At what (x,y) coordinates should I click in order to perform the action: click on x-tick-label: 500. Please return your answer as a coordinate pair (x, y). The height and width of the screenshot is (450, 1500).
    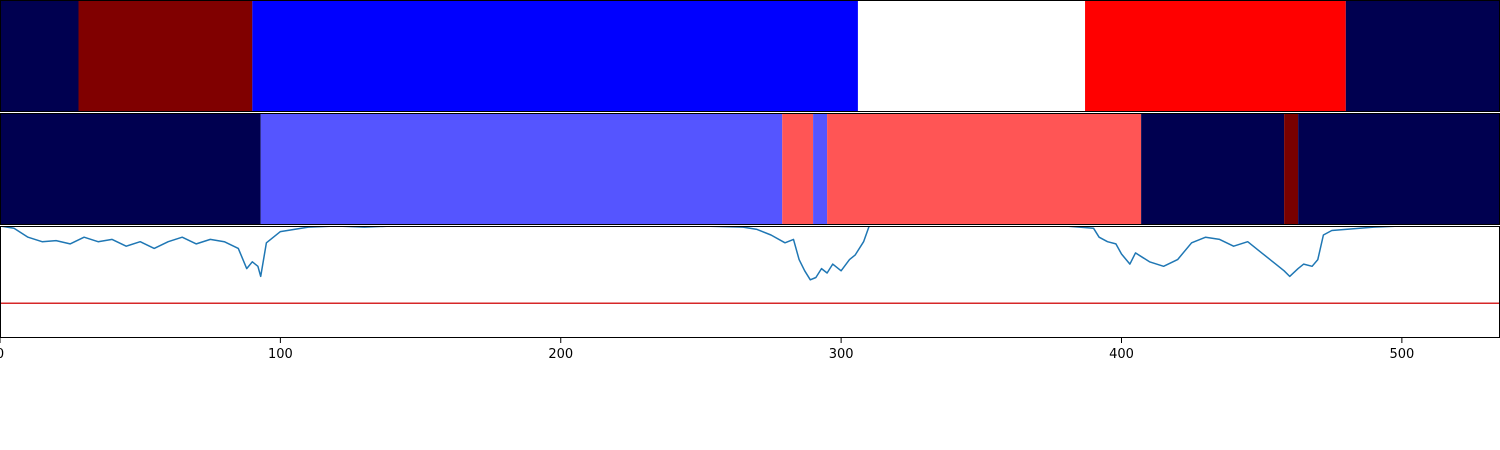
    Looking at the image, I should click on (1401, 354).